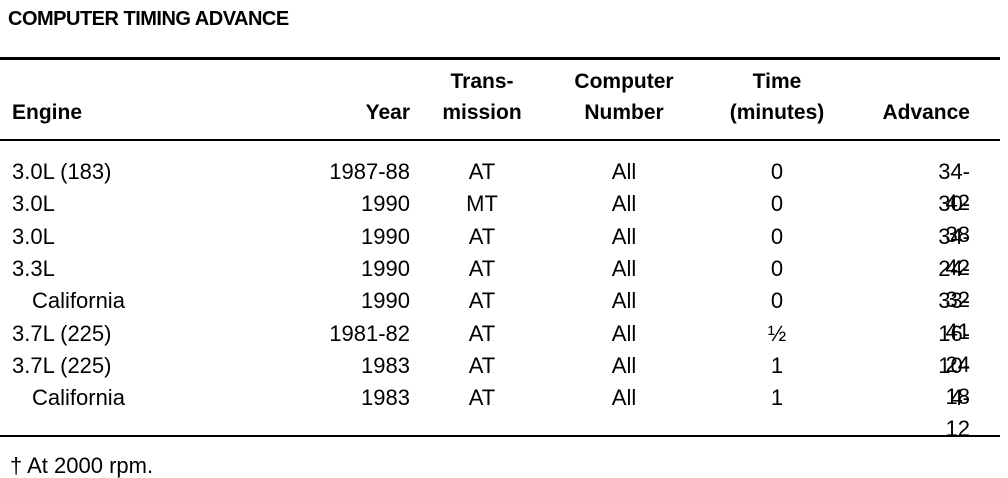  I want to click on header-cell: Advance, so click(926, 112).